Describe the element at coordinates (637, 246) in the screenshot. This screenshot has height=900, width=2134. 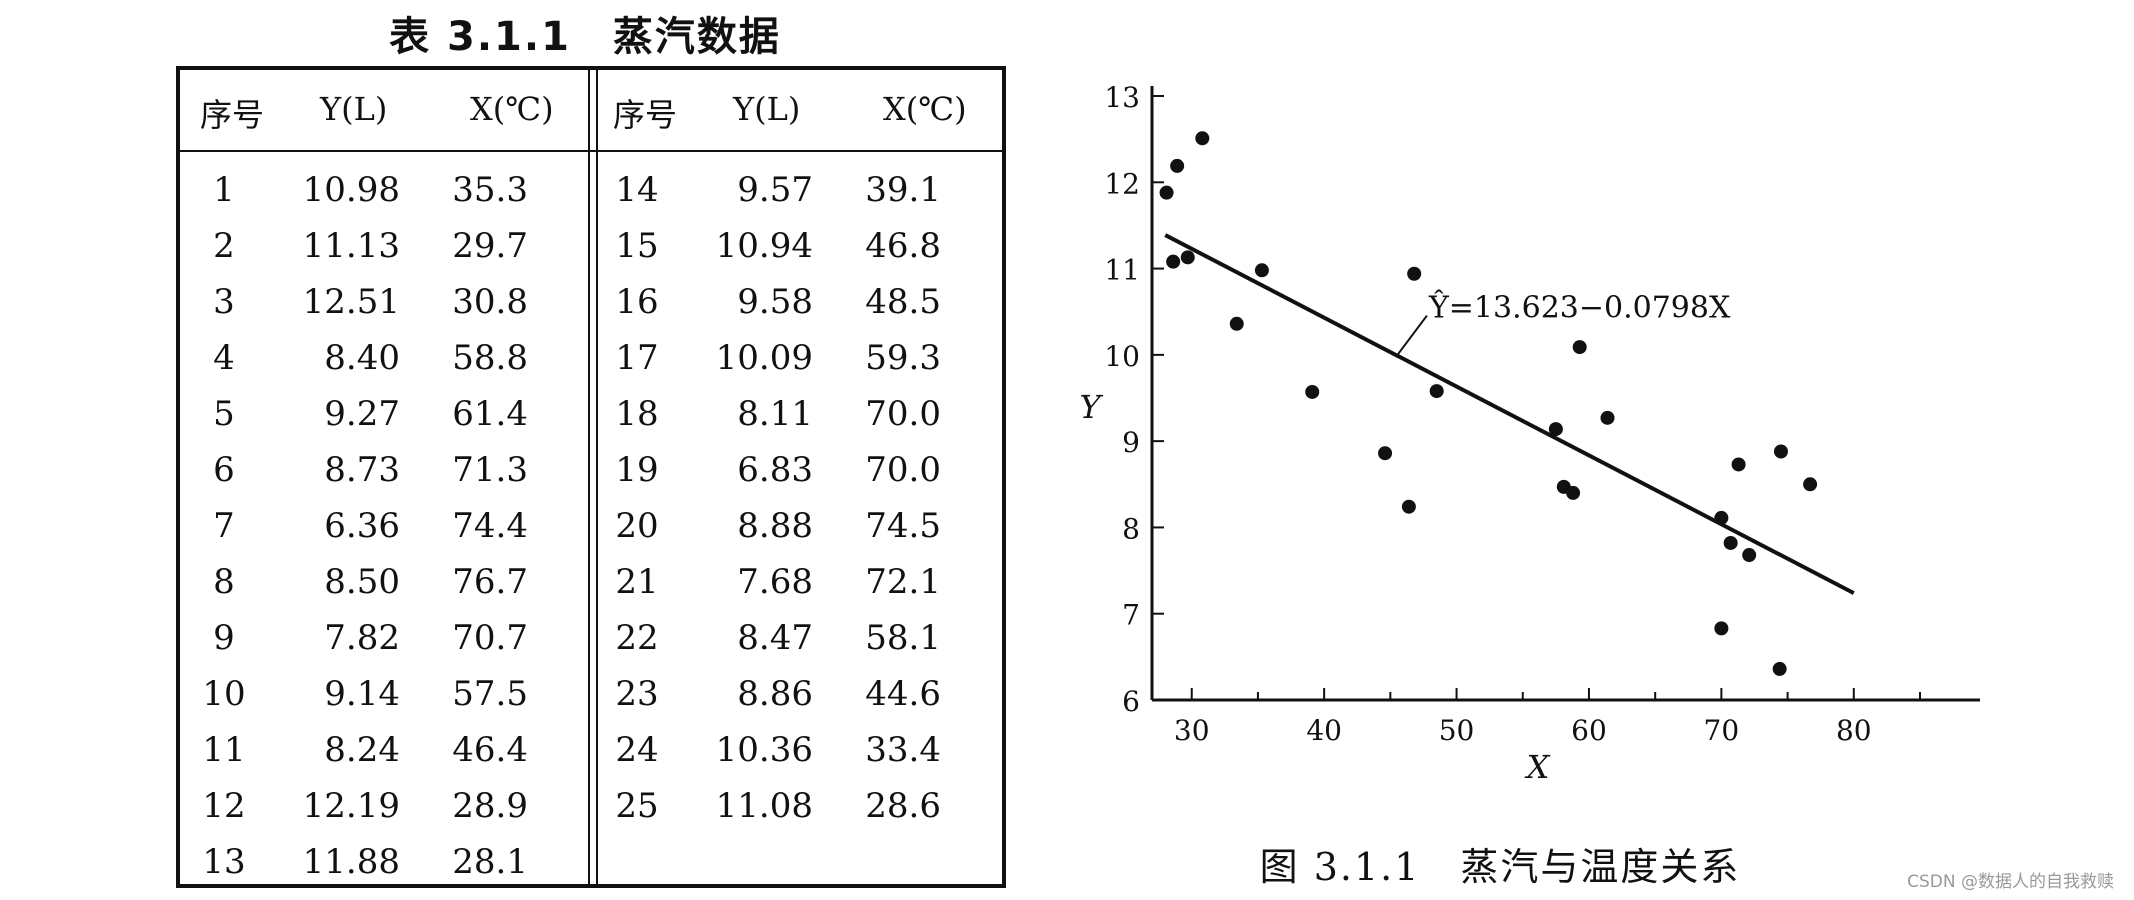
I see `cell-index: 15` at that location.